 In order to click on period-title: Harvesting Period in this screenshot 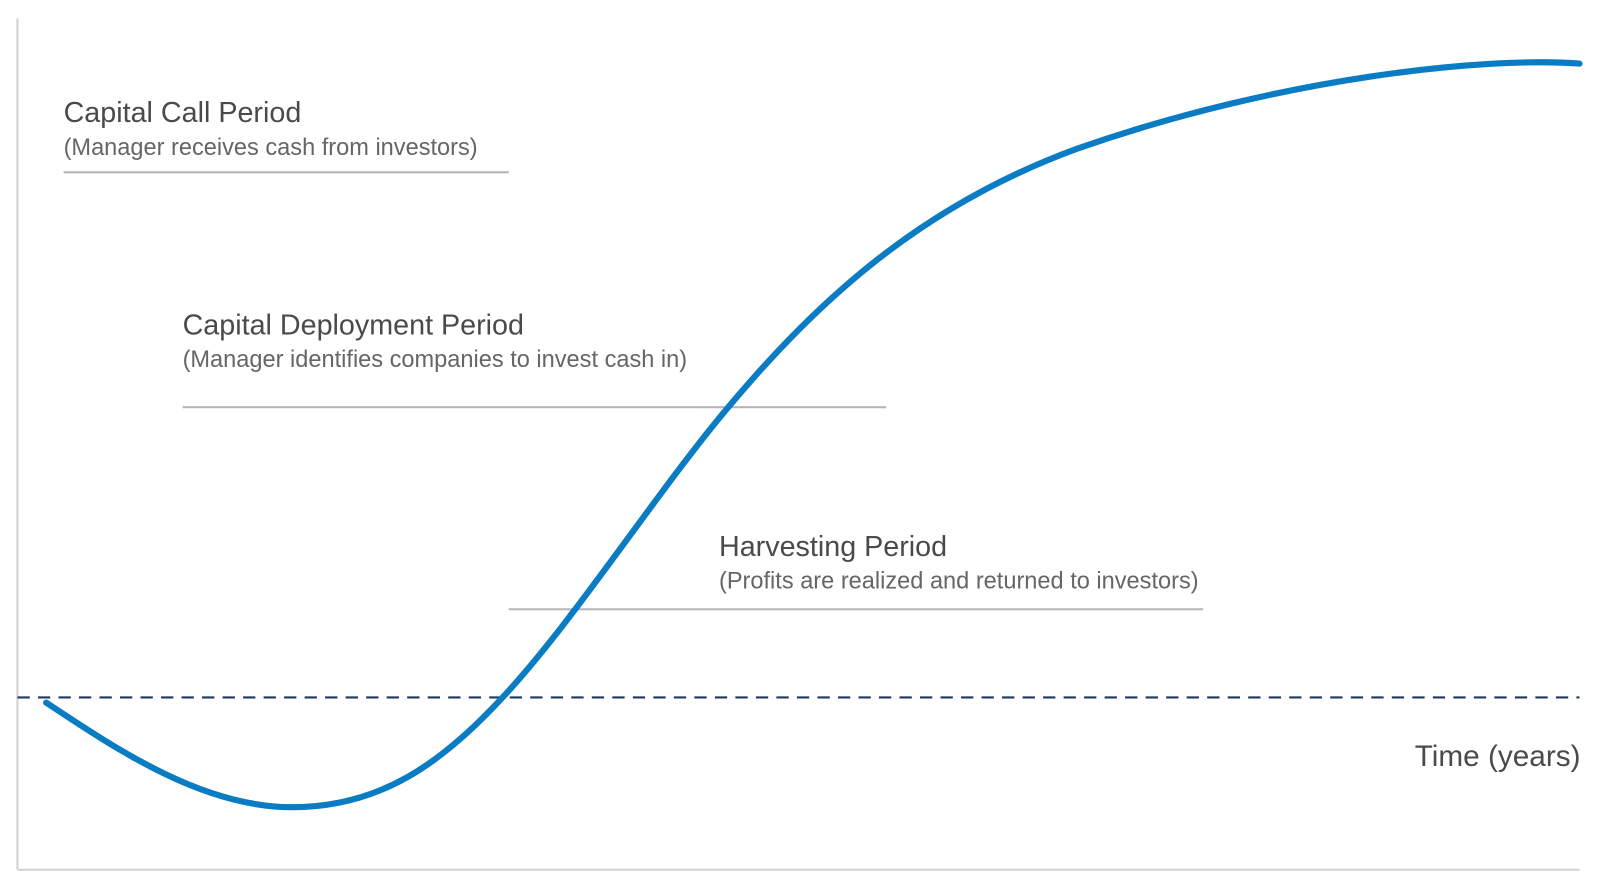, I will do `click(833, 547)`.